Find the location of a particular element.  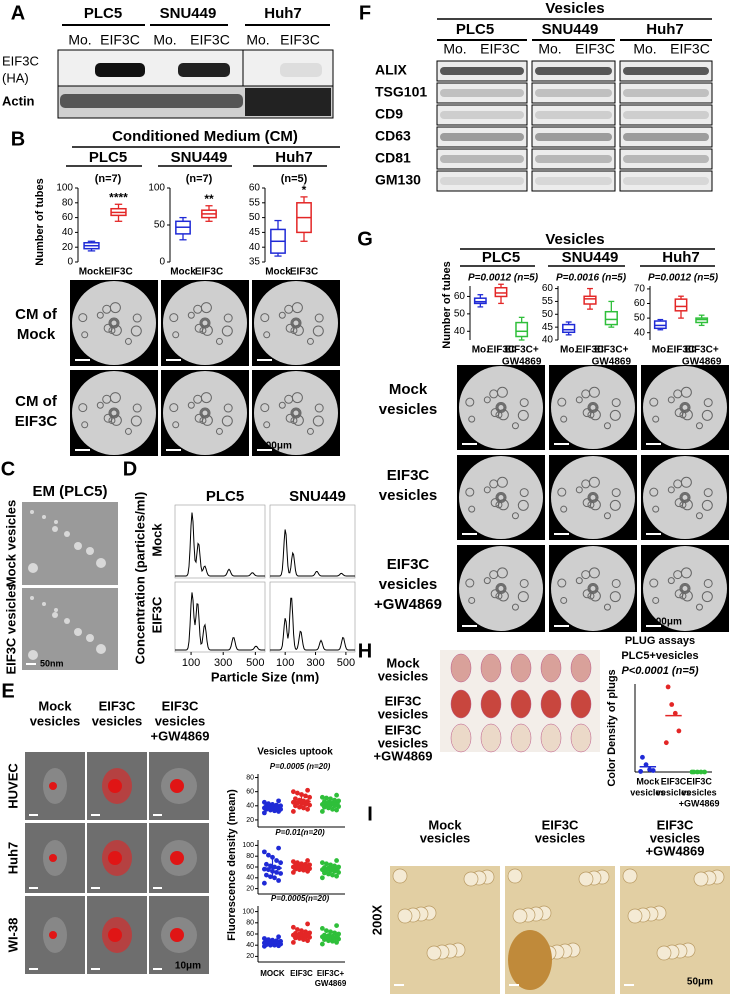

panel-label: G is located at coordinates (365, 239).